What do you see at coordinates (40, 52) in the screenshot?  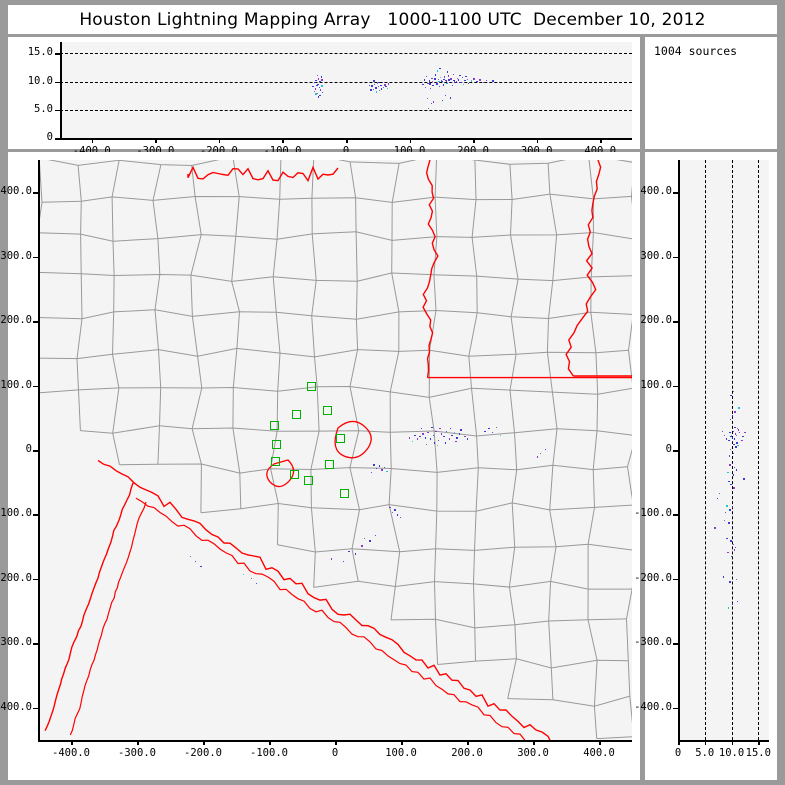 I see `y-axis-tick-label: 15.0` at bounding box center [40, 52].